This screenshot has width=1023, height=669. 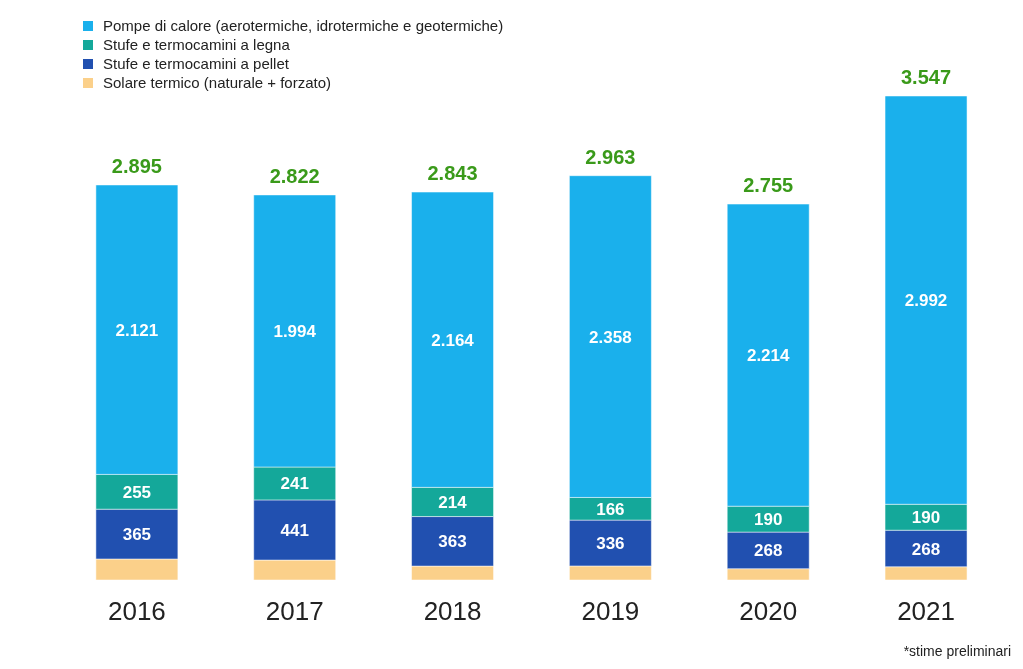 What do you see at coordinates (452, 611) in the screenshot?
I see `x-tick-label: 2018` at bounding box center [452, 611].